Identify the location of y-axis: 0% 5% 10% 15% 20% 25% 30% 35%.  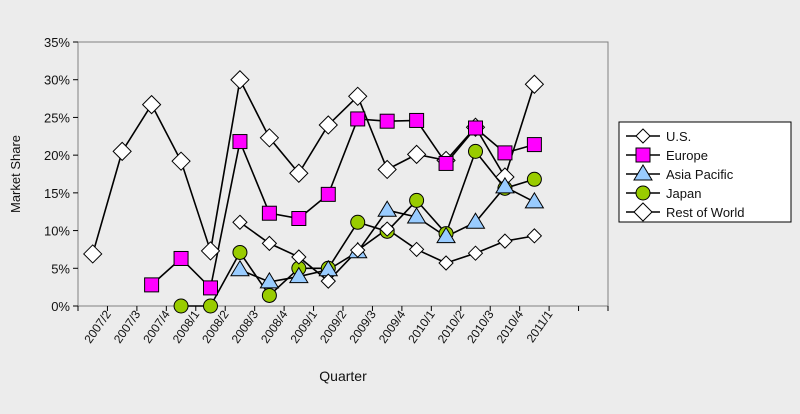
(61, 174).